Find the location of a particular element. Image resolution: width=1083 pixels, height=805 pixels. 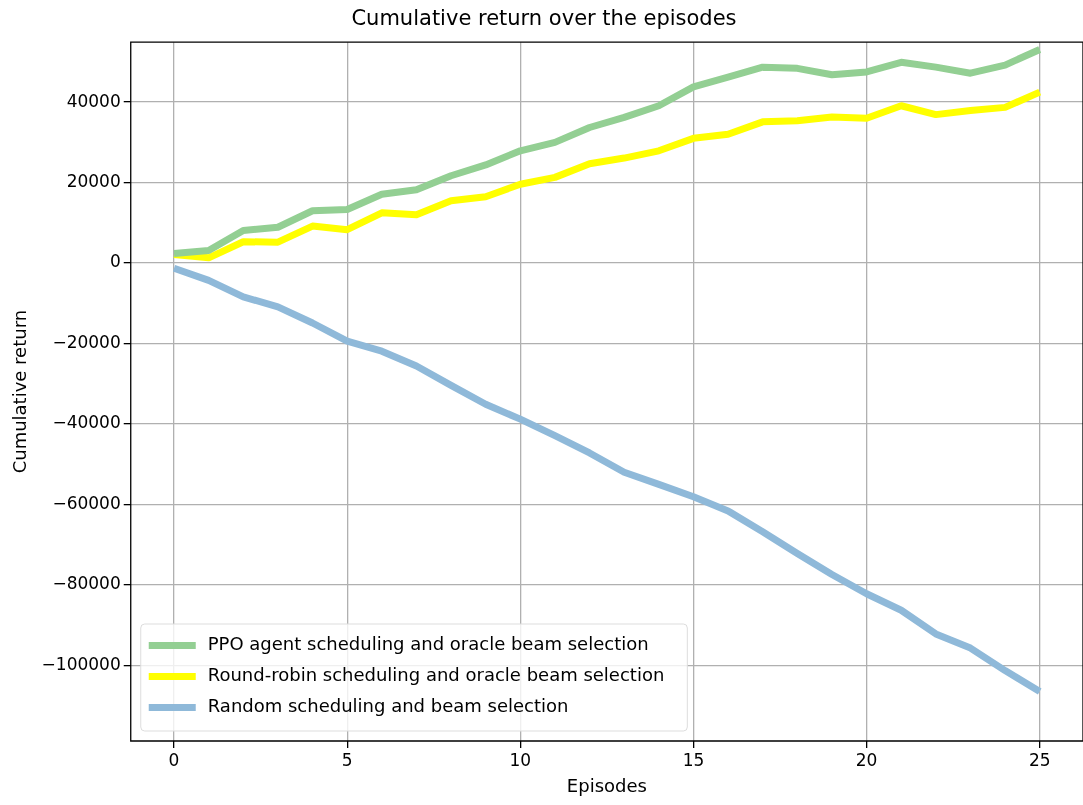

x-tick-label: 15 is located at coordinates (693, 759).